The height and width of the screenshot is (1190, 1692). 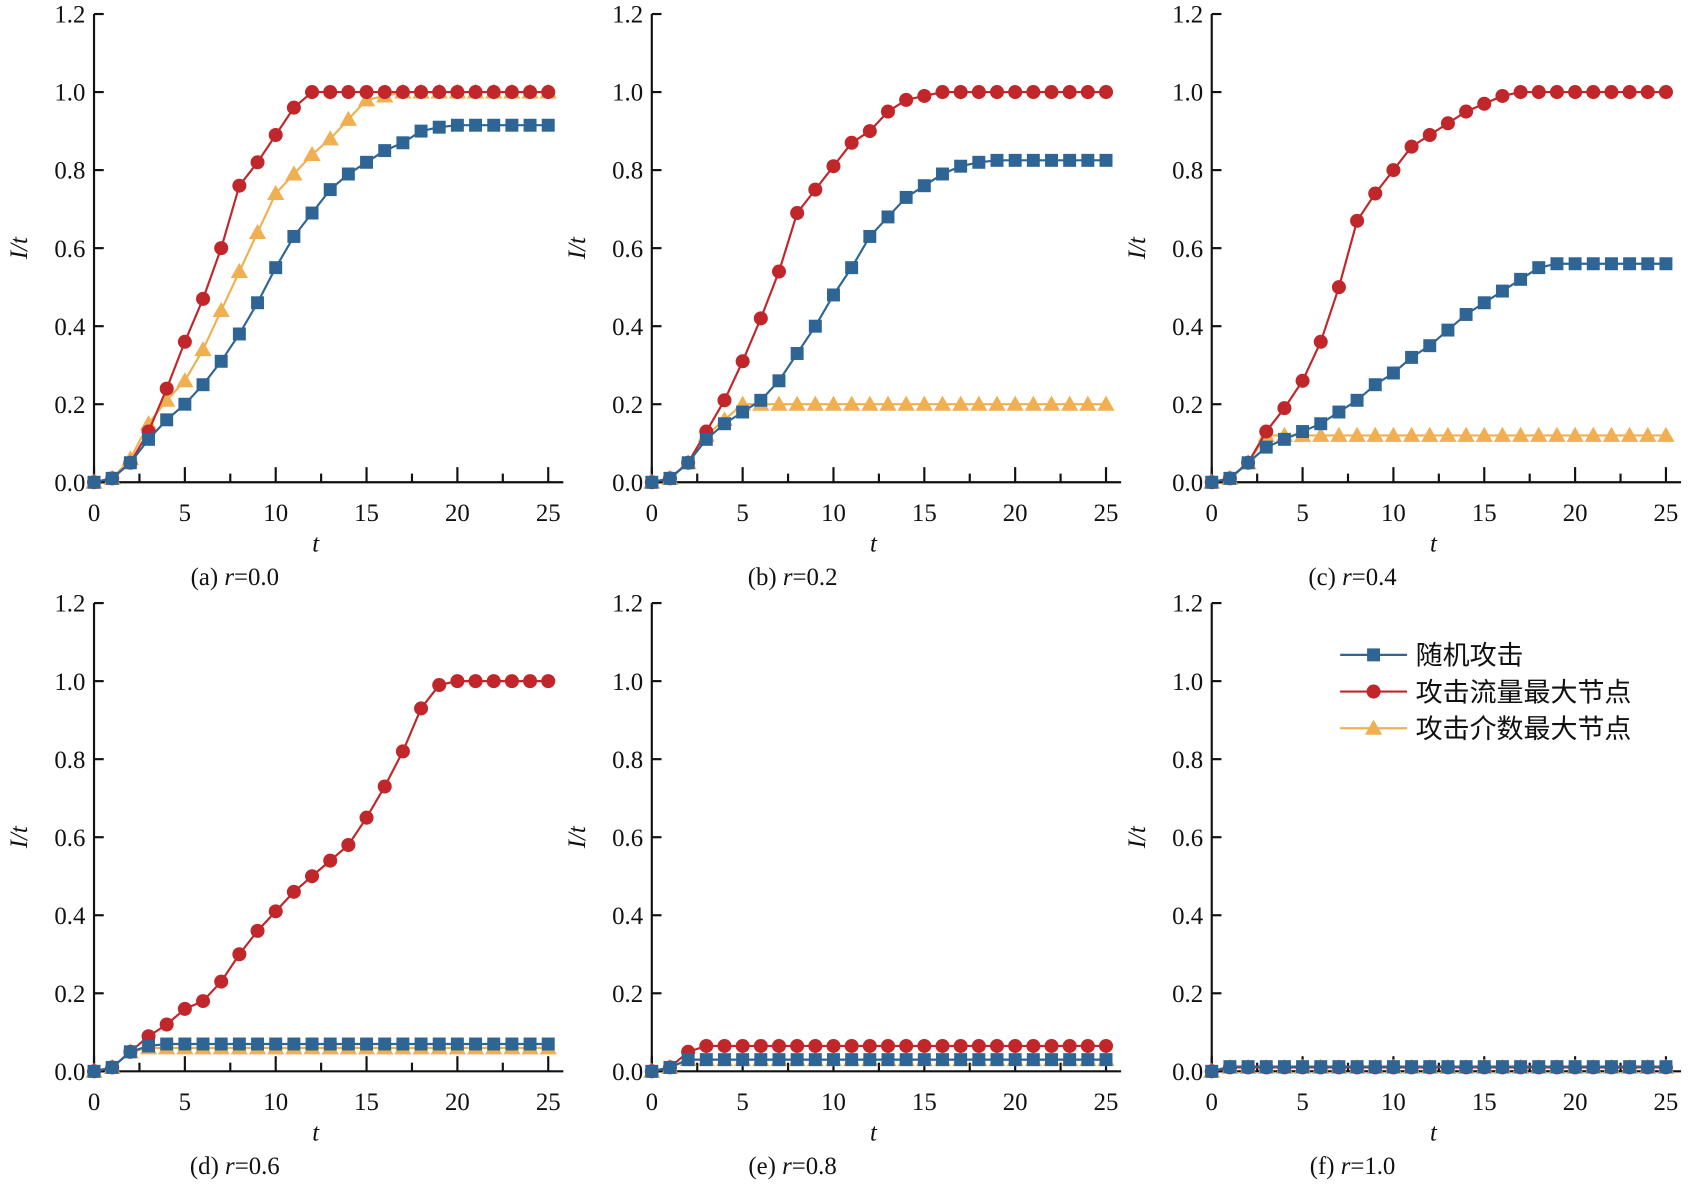 I want to click on y-tick-label: 0.6, so click(x=69, y=249).